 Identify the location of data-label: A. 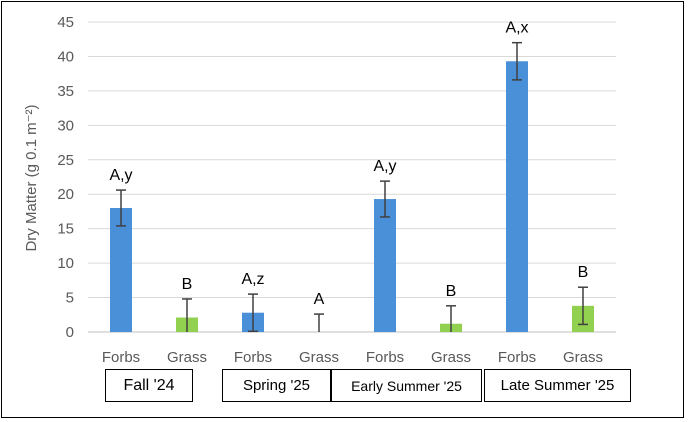
(319, 299).